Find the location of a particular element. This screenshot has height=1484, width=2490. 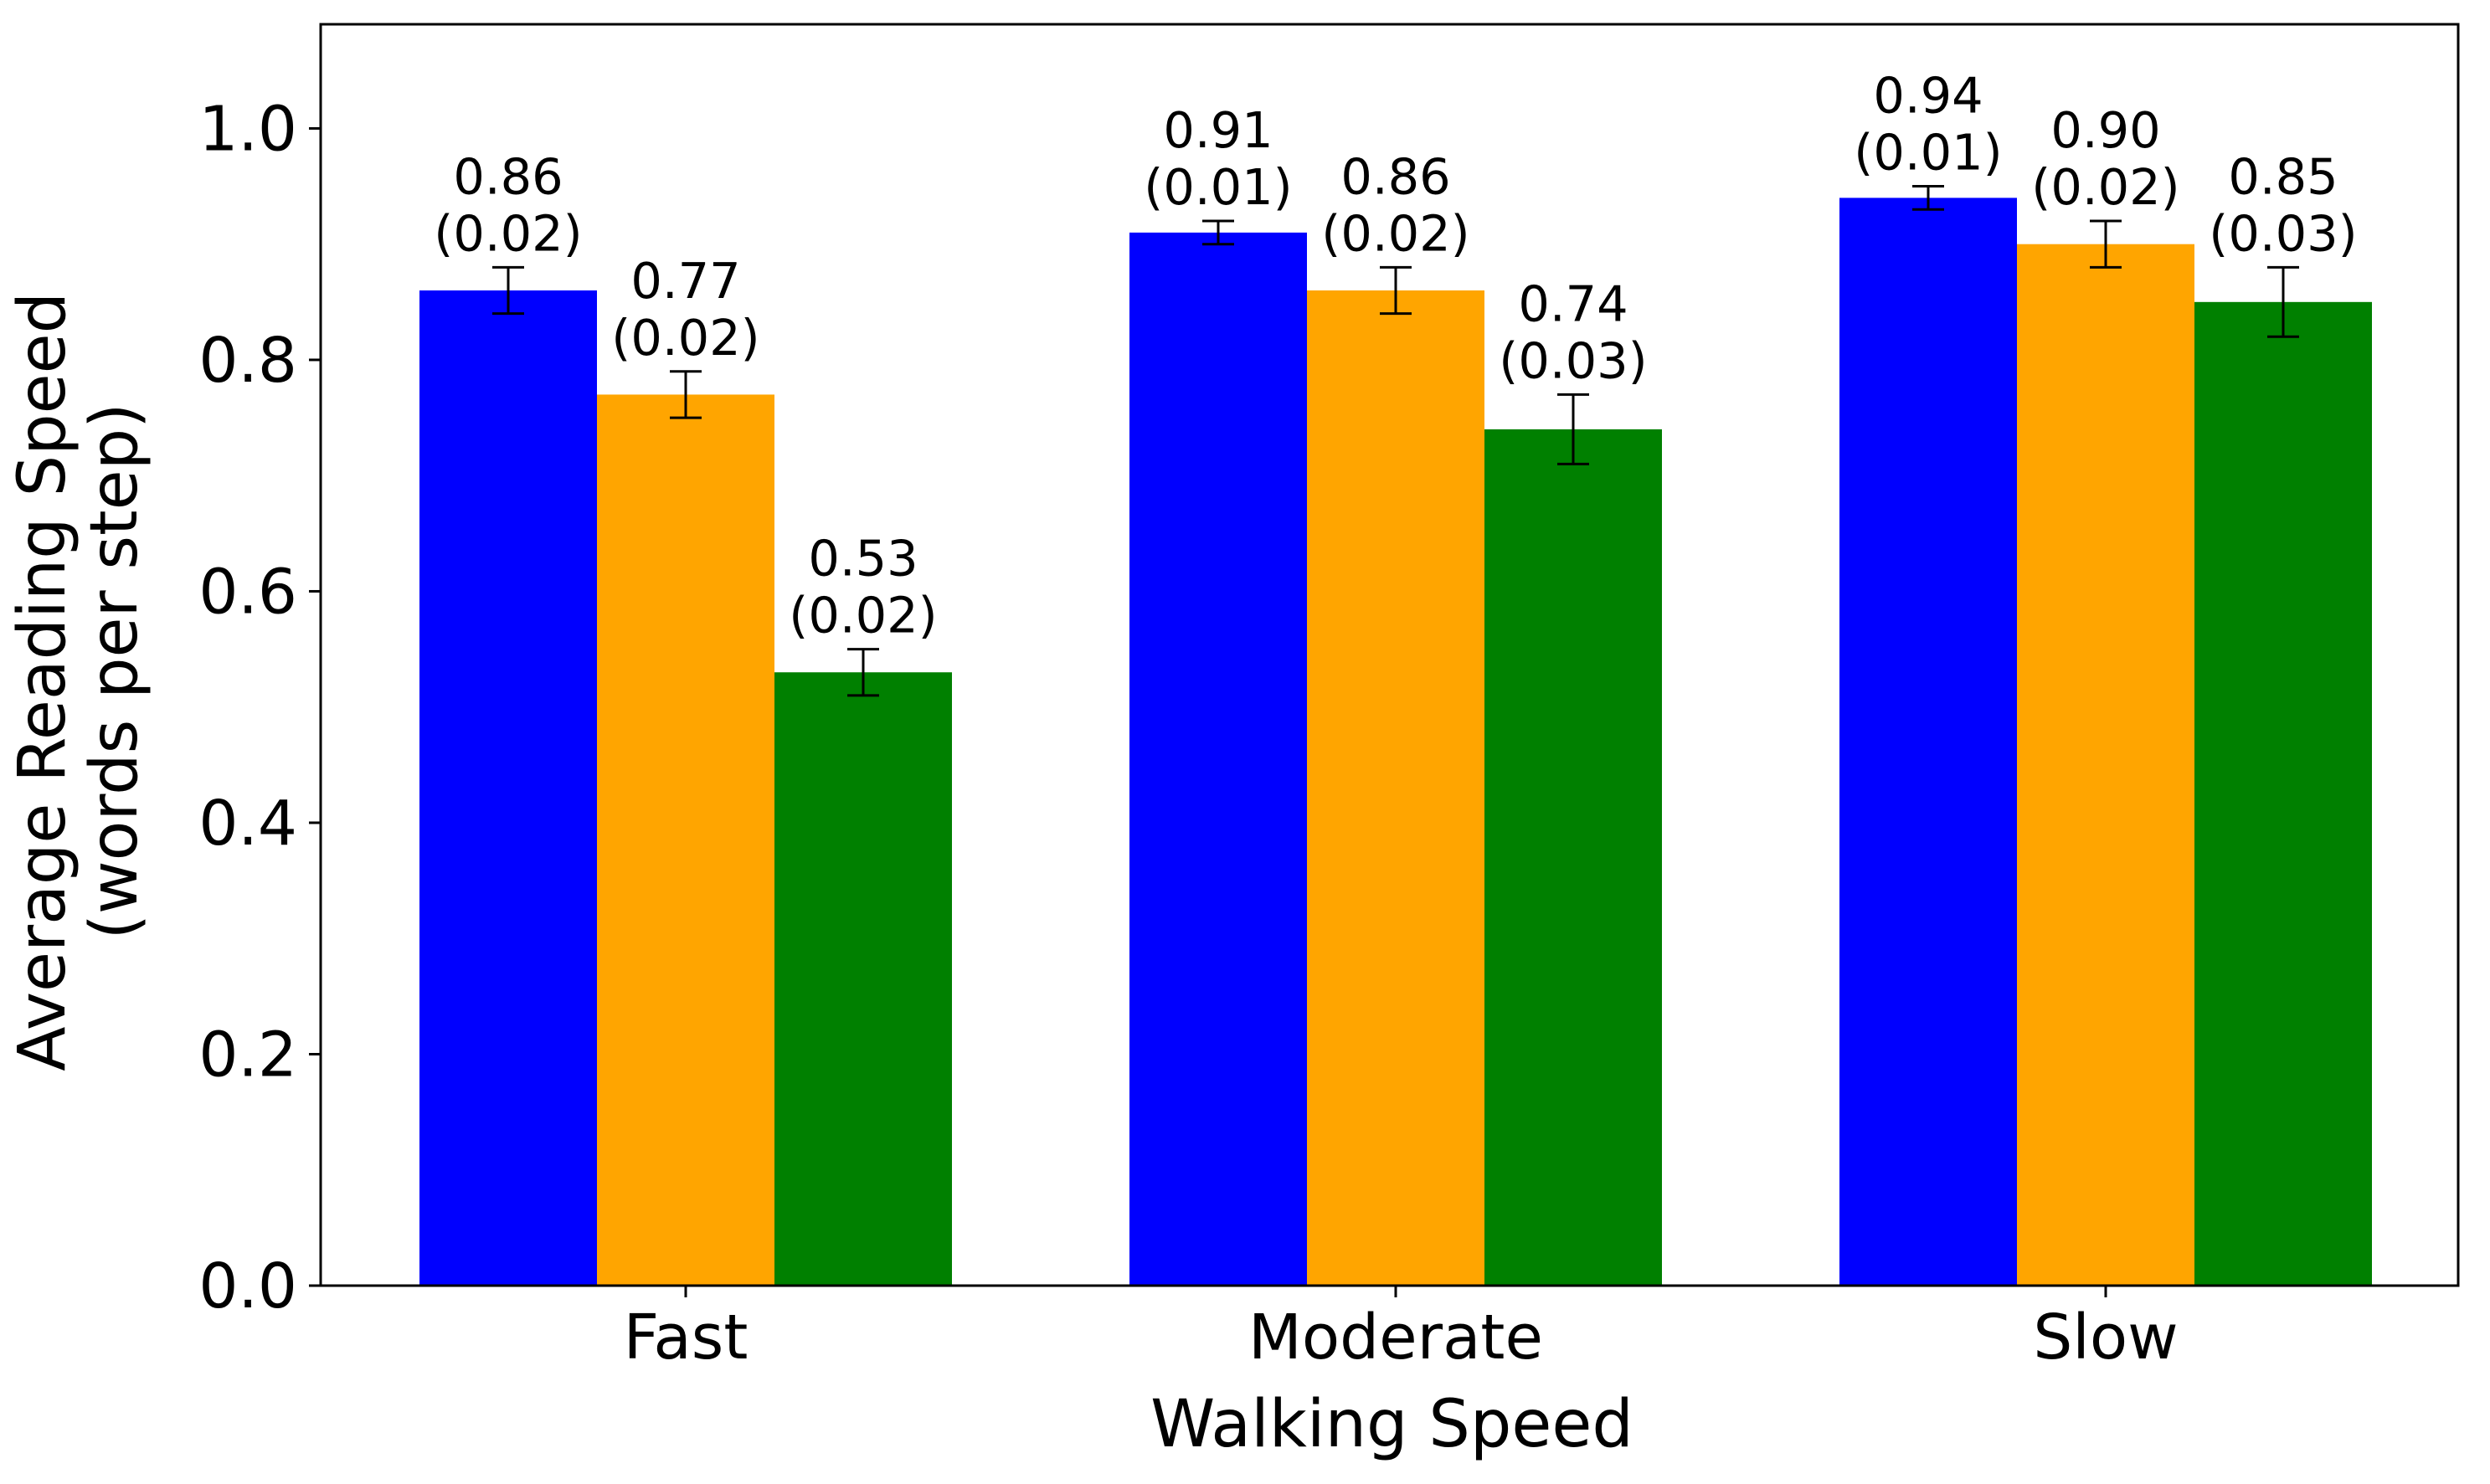

data-label-moderate-series-2: 0.86 (0.02) is located at coordinates (1395, 205).